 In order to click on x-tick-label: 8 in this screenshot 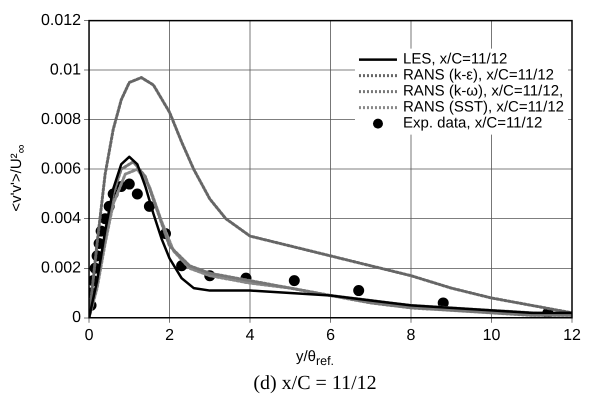, I will do `click(411, 335)`.